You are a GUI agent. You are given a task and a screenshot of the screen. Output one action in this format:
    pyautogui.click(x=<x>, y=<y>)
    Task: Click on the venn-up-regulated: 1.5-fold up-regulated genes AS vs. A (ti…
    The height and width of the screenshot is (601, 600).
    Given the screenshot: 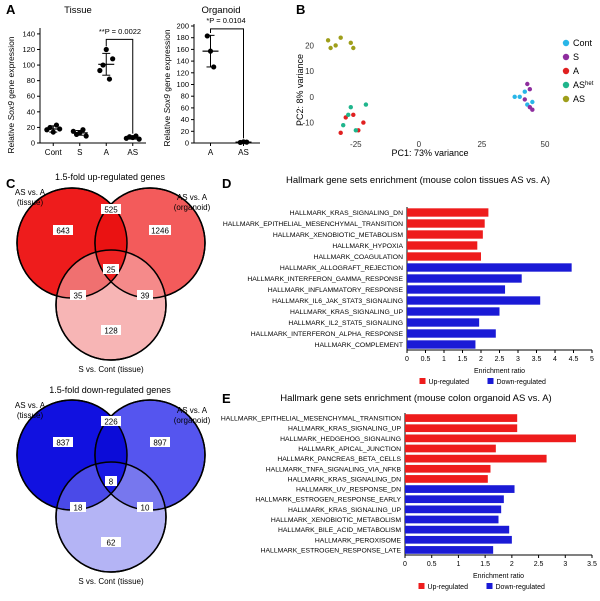 What is the action you would take?
    pyautogui.click(x=113, y=273)
    